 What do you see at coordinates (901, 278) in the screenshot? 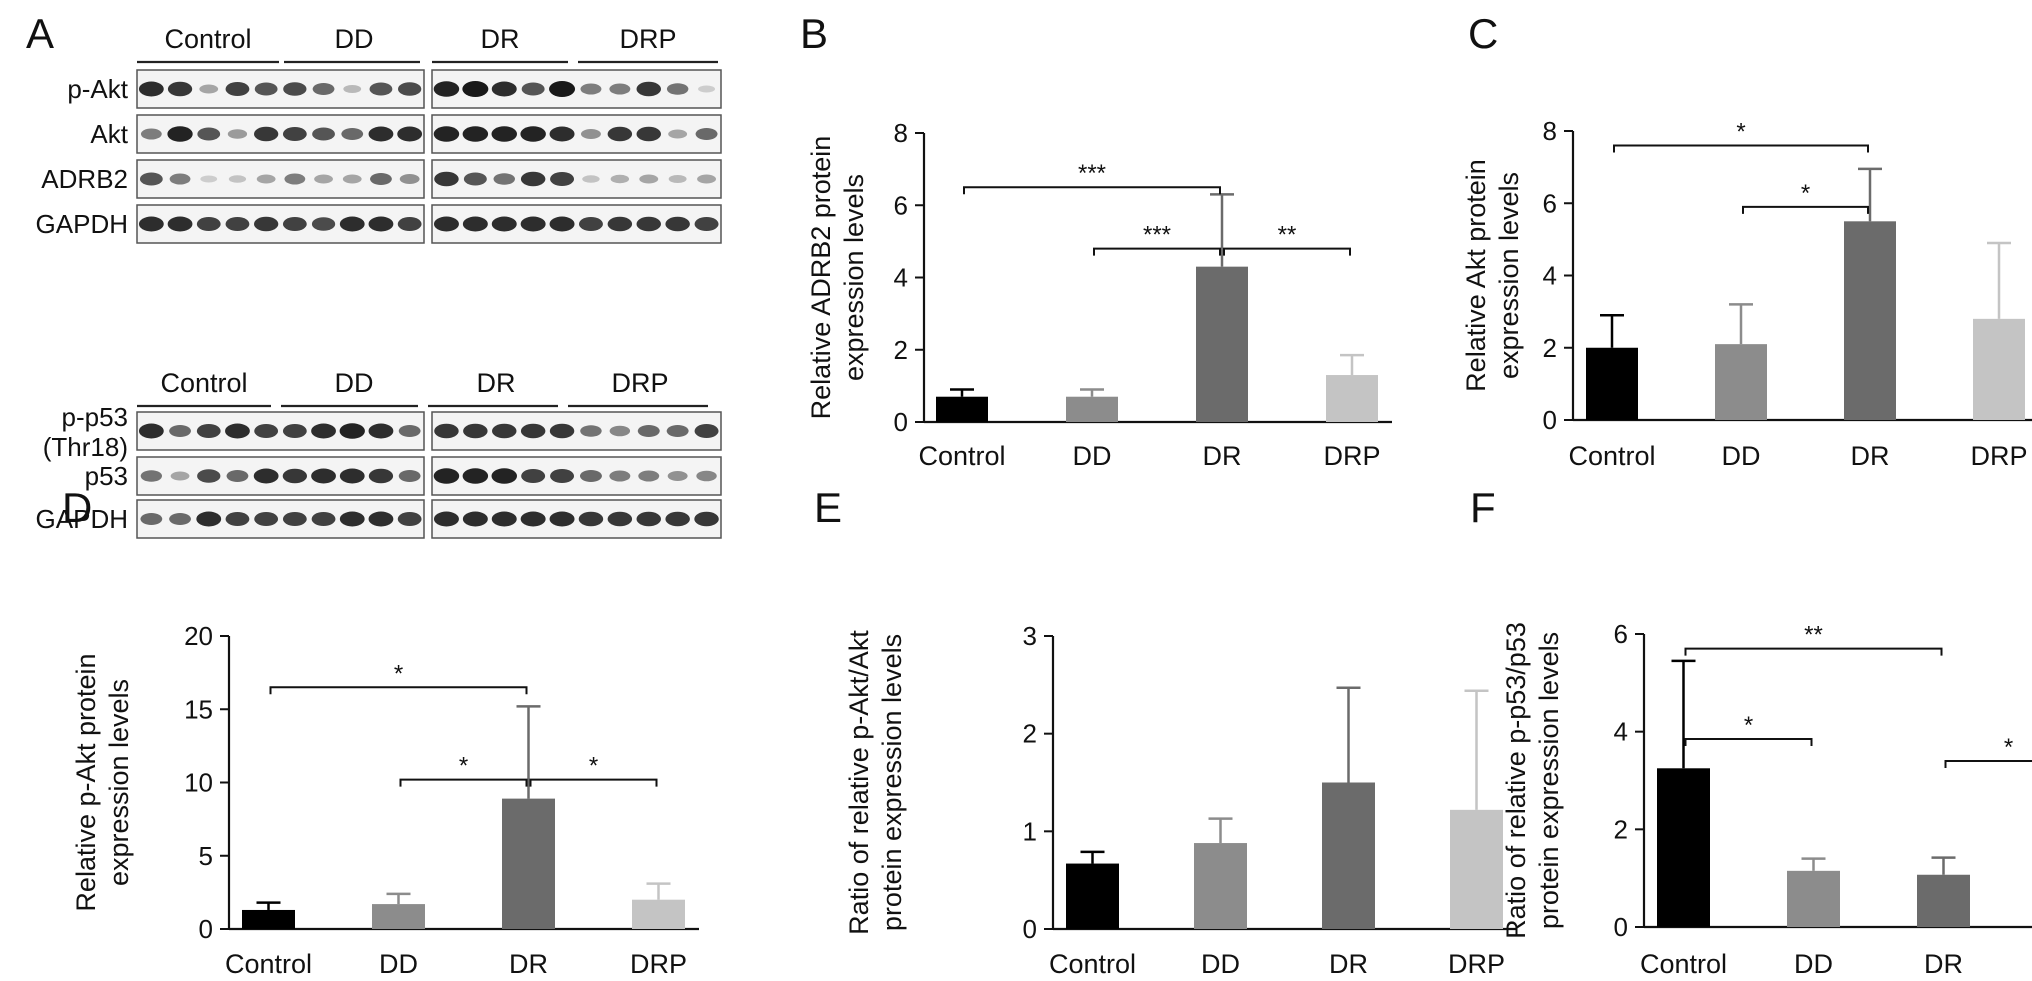
I see `y-tick-label: 4` at bounding box center [901, 278].